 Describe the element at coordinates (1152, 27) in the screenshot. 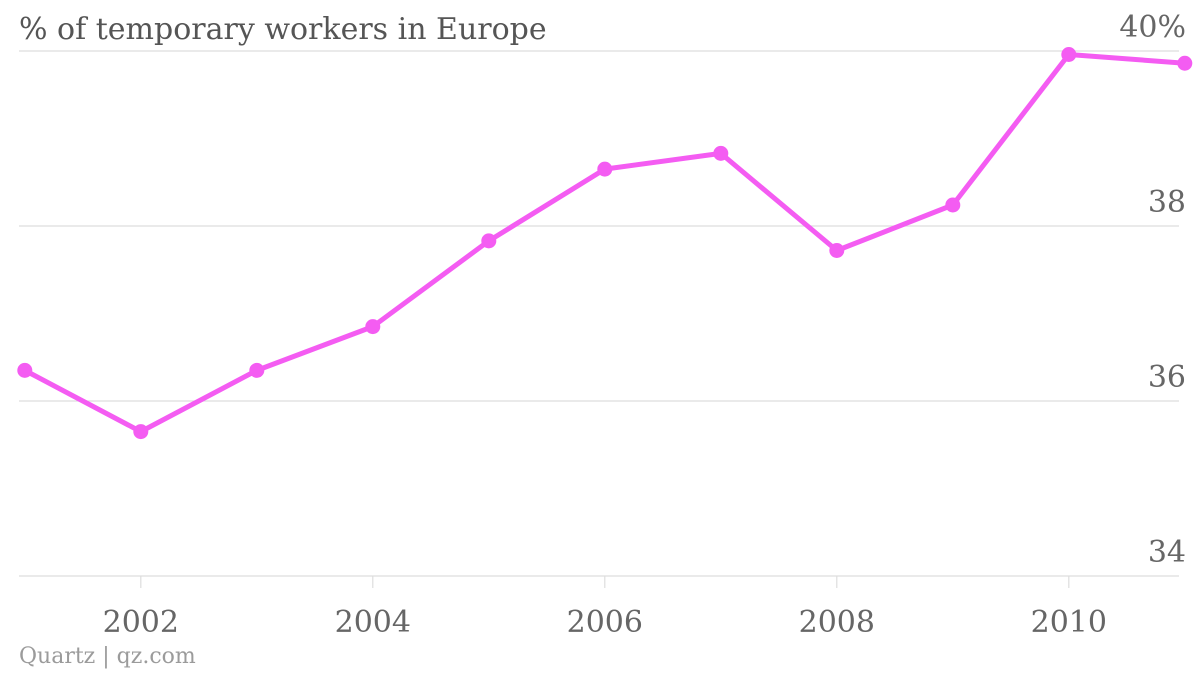

I see `y-tick-label: 40%` at that location.